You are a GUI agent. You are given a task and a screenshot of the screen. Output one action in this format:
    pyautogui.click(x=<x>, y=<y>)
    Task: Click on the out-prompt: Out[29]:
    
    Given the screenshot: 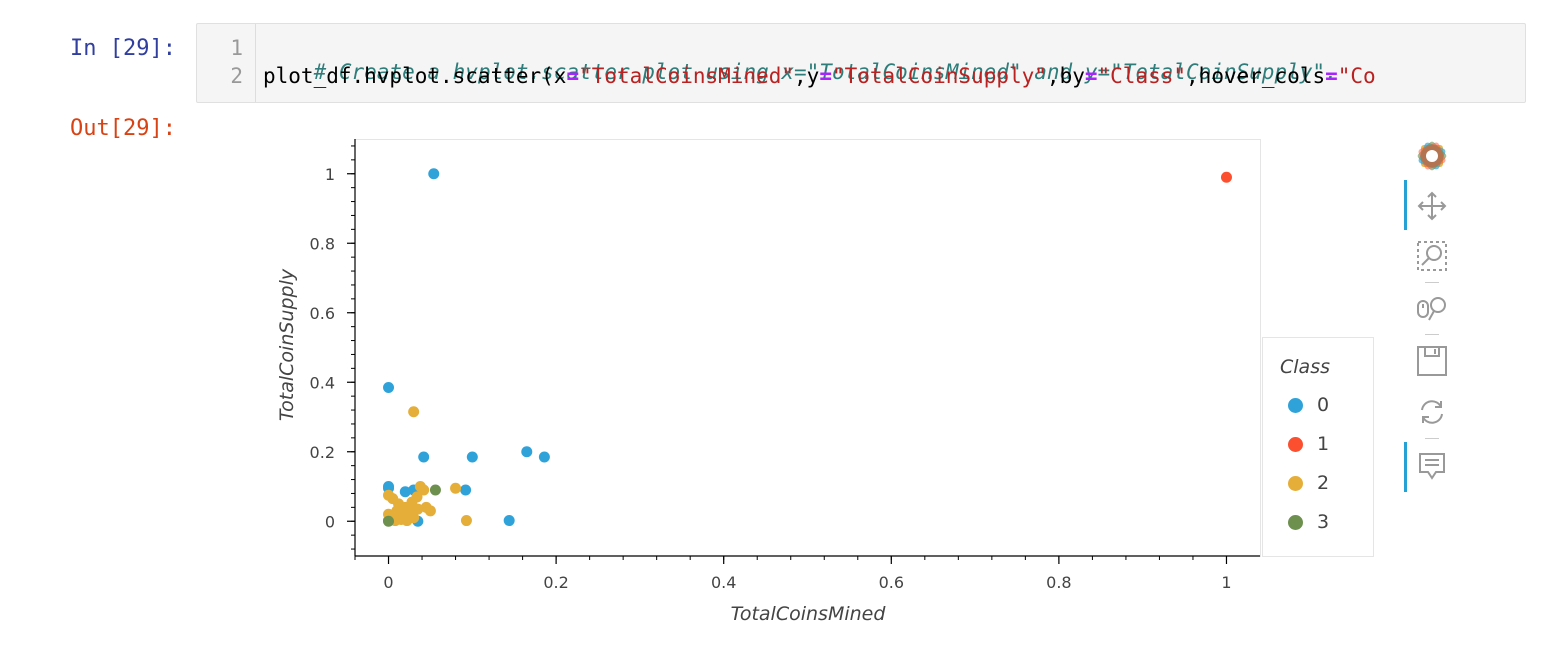 What is the action you would take?
    pyautogui.click(x=123, y=128)
    